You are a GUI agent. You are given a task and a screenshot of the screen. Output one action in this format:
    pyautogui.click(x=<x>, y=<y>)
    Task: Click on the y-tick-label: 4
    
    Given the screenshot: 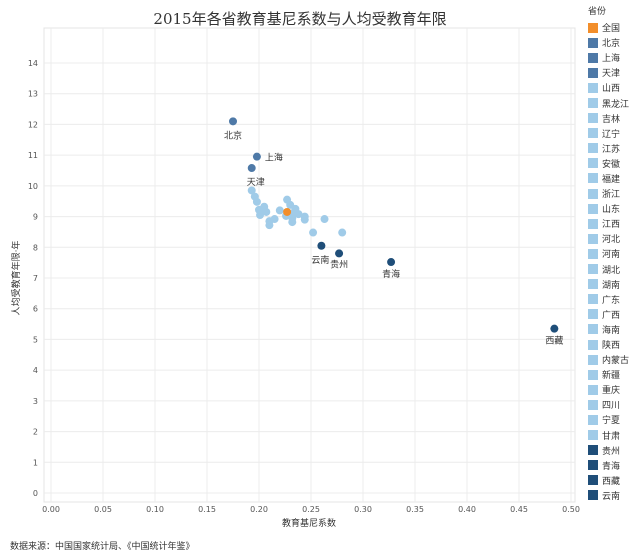 What is the action you would take?
    pyautogui.click(x=35, y=370)
    